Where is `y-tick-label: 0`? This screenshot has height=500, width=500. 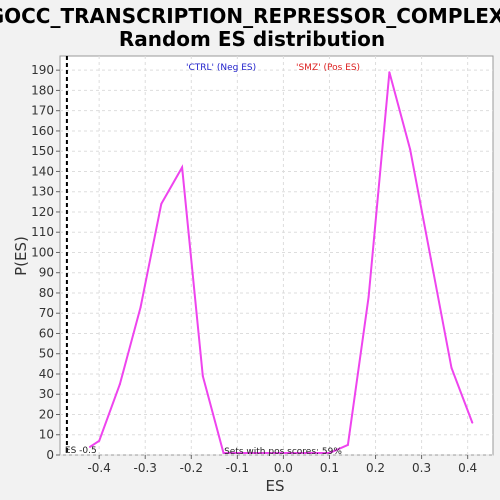
y-tick-label: 0 is located at coordinates (50, 455).